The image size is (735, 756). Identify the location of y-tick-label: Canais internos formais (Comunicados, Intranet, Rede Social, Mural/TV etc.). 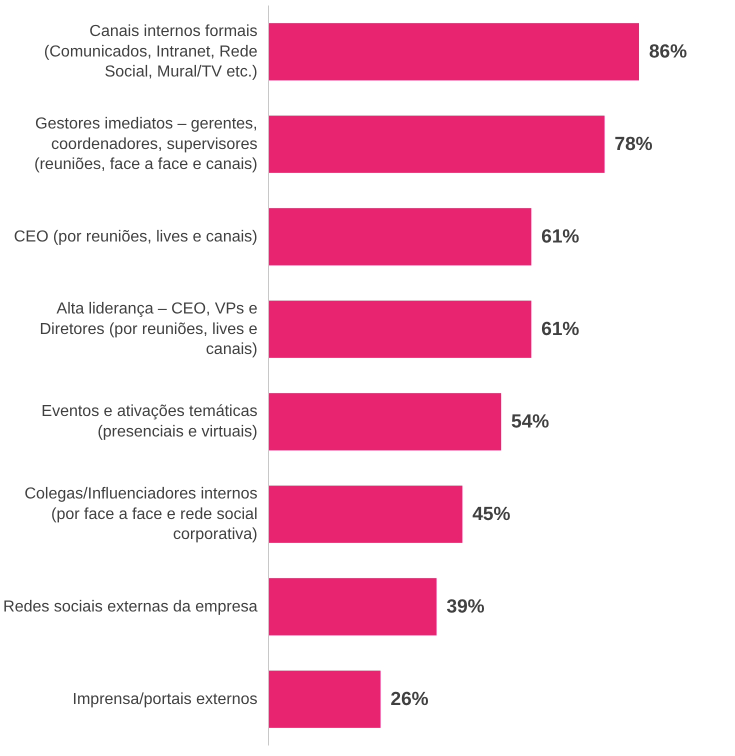
(151, 51).